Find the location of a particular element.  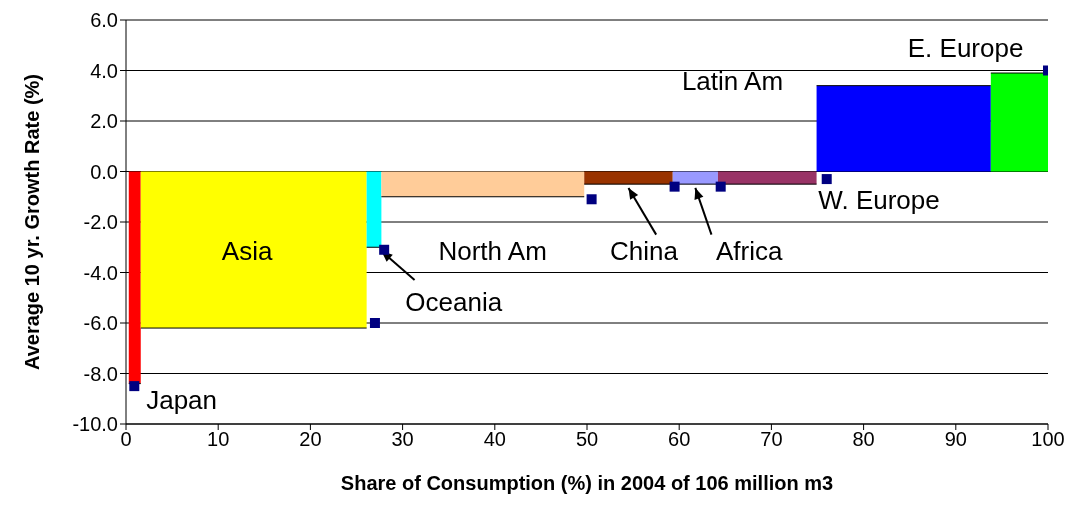

annotation: E. Europe is located at coordinates (965, 48).